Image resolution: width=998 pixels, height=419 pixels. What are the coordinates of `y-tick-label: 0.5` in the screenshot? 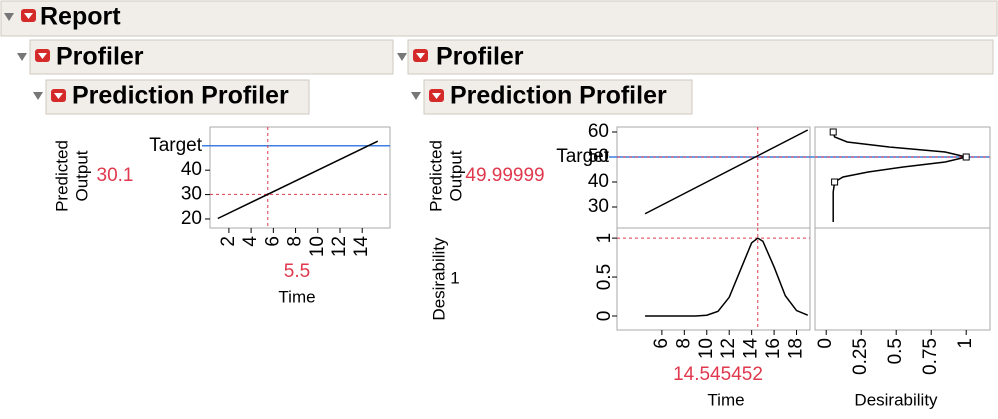 It's located at (604, 277).